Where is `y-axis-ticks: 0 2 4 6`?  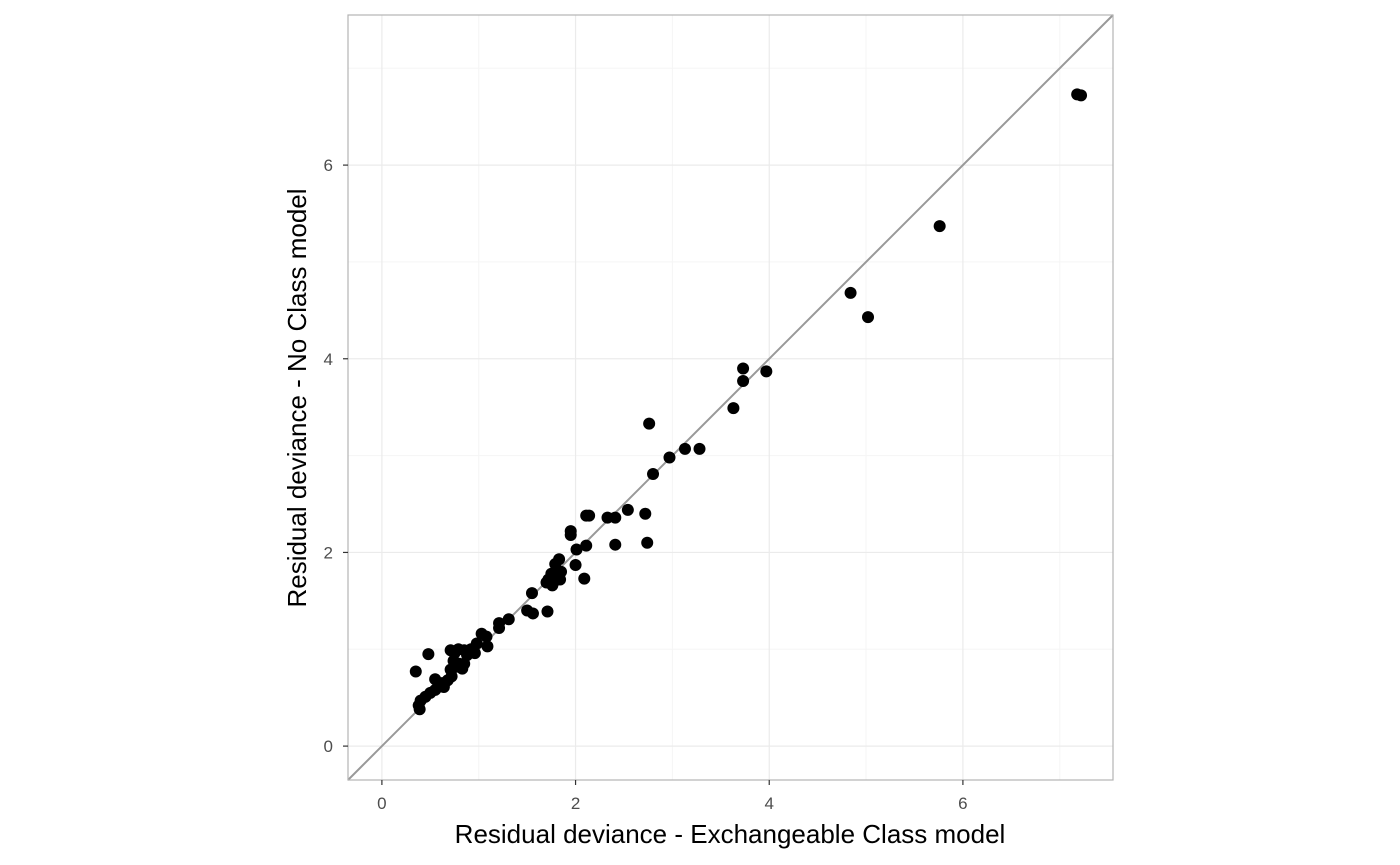
y-axis-ticks: 0 2 4 6 is located at coordinates (336, 456).